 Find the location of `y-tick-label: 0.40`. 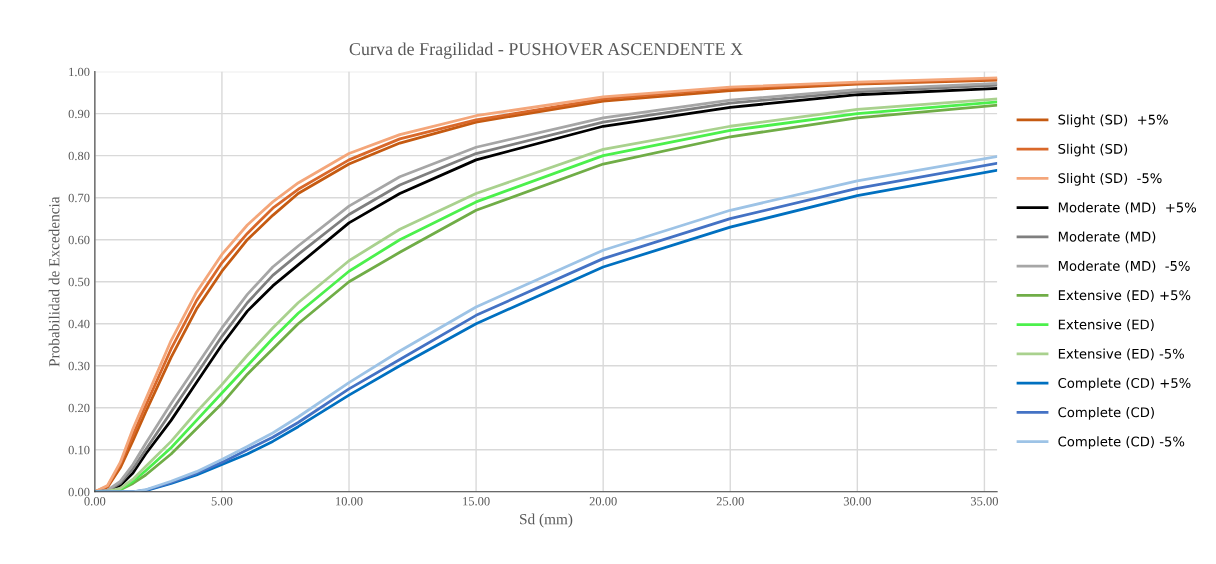

y-tick-label: 0.40 is located at coordinates (79, 324).